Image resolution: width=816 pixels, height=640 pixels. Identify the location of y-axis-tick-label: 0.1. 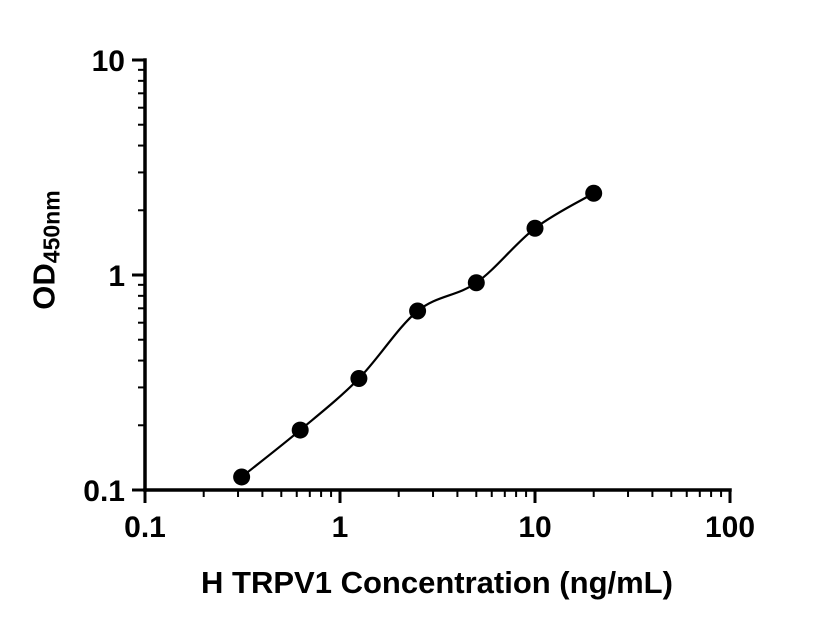
(104, 491).